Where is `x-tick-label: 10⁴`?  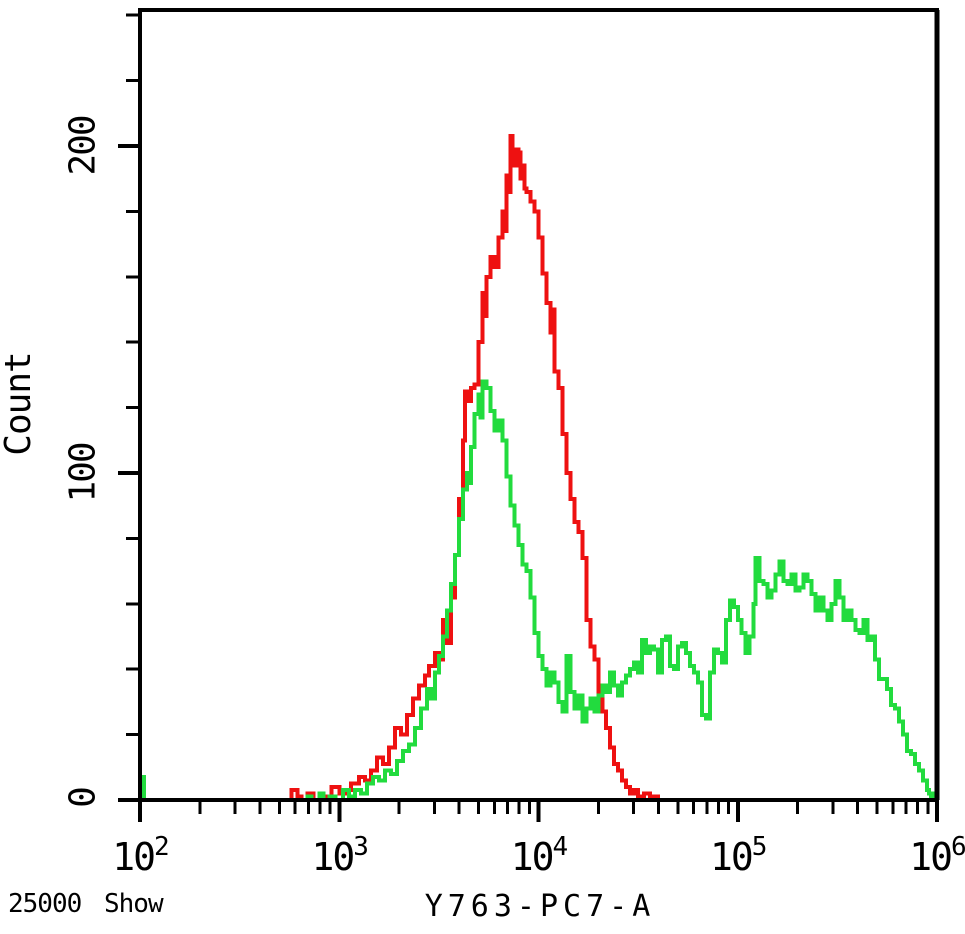
x-tick-label: 10⁴ is located at coordinates (539, 855).